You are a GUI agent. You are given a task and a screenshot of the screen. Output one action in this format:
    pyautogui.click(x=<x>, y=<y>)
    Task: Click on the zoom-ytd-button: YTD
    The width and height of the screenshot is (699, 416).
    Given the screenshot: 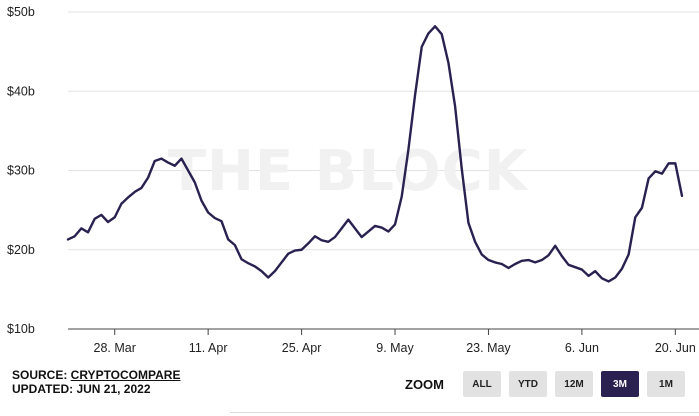 What is the action you would take?
    pyautogui.click(x=528, y=384)
    